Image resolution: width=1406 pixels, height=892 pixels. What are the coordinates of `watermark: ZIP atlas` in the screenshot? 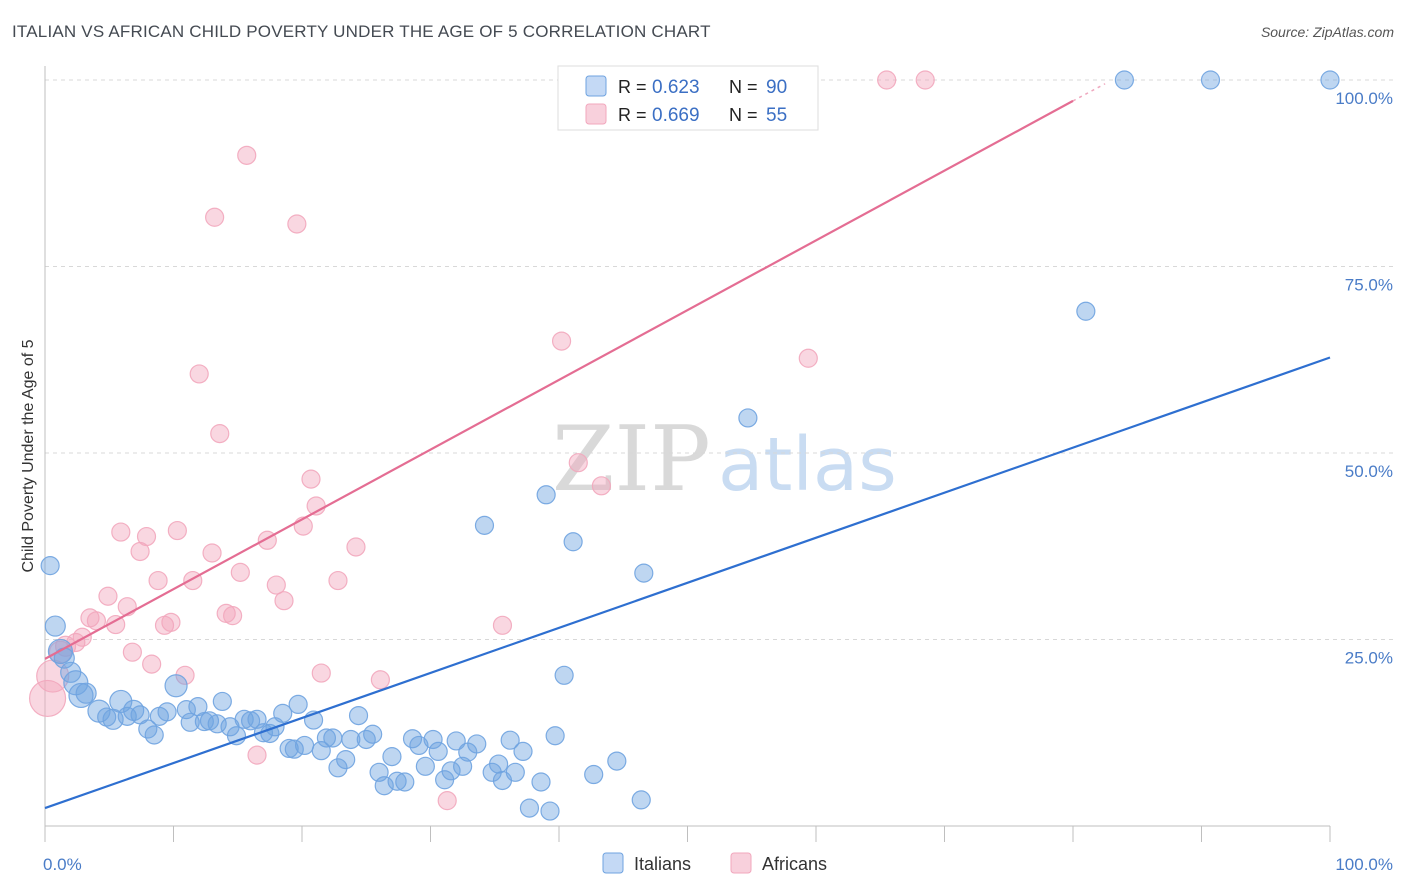 It's located at (724, 459).